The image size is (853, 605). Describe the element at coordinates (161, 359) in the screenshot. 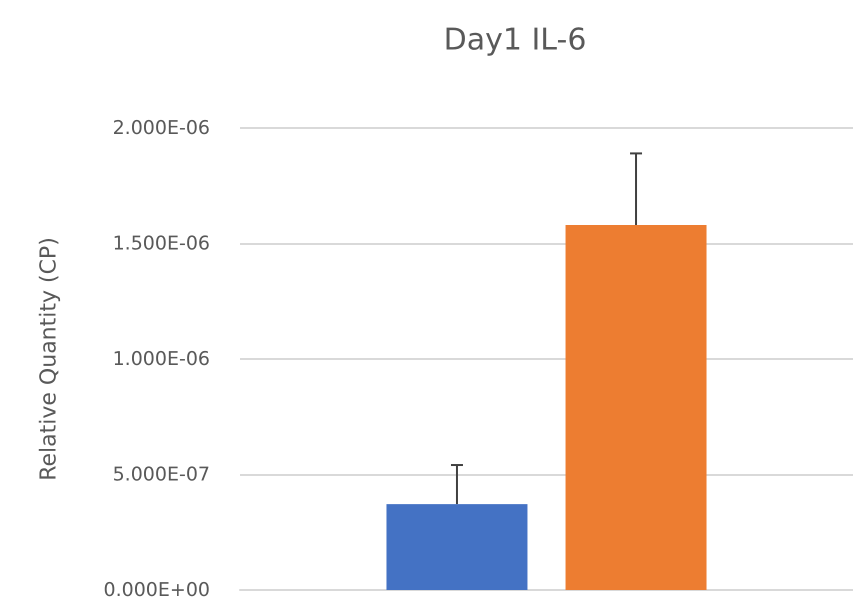

I see `y-tick-label: 1.000E-06` at that location.